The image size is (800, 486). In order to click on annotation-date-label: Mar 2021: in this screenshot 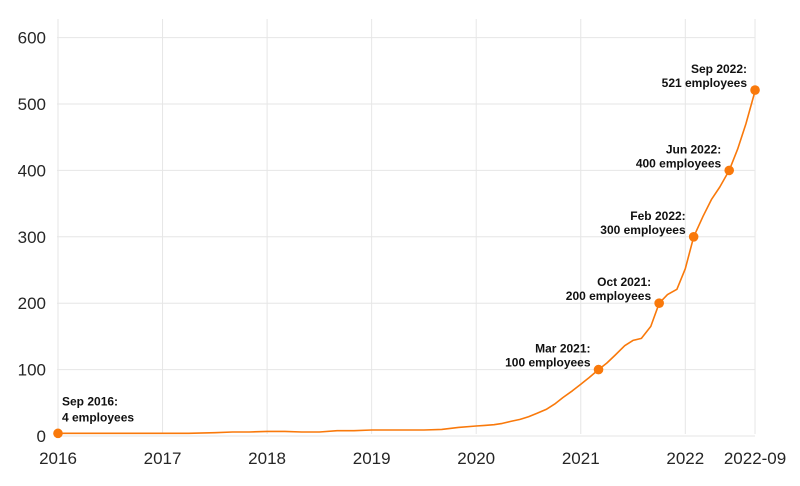, I will do `click(562, 349)`.